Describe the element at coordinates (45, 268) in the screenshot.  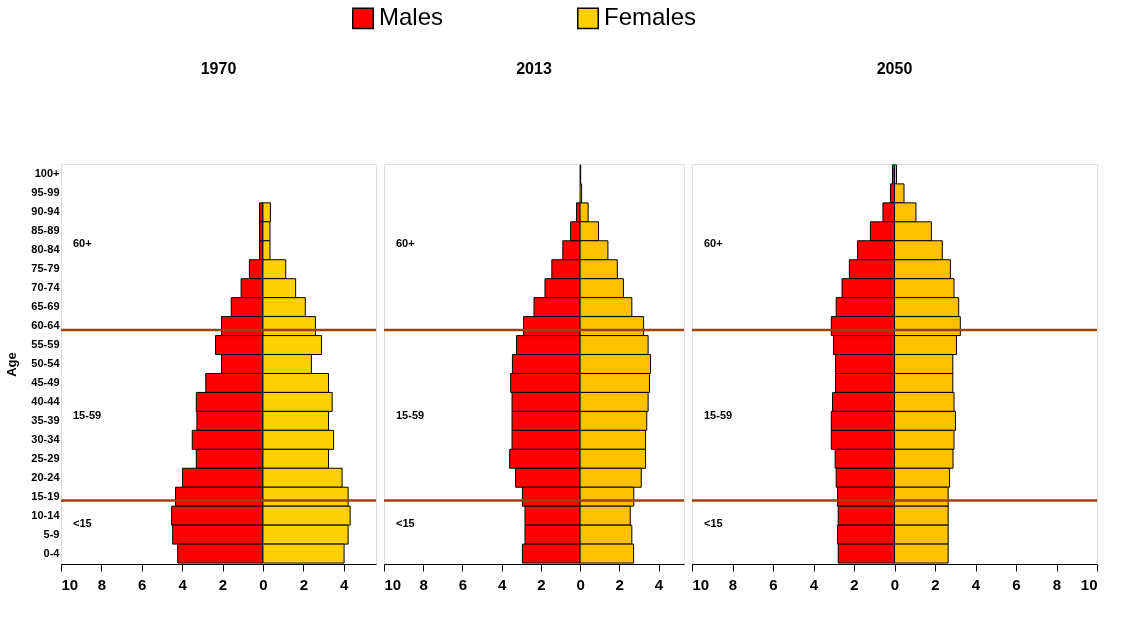
I see `y-tick-label: 75-79` at that location.